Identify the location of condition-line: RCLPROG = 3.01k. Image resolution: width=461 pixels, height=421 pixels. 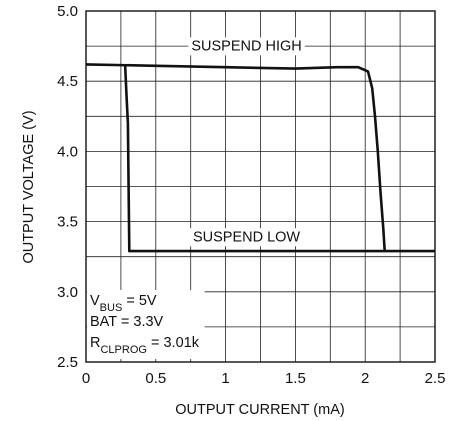
(145, 345).